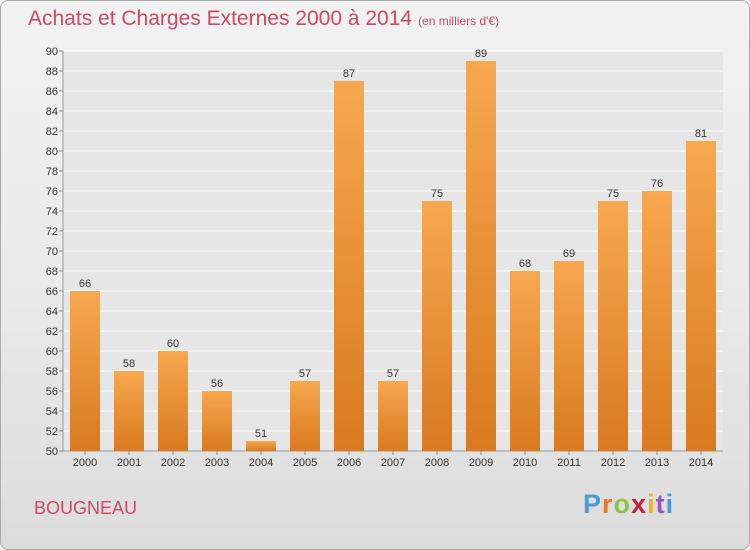  What do you see at coordinates (217, 384) in the screenshot?
I see `data-label: 56` at bounding box center [217, 384].